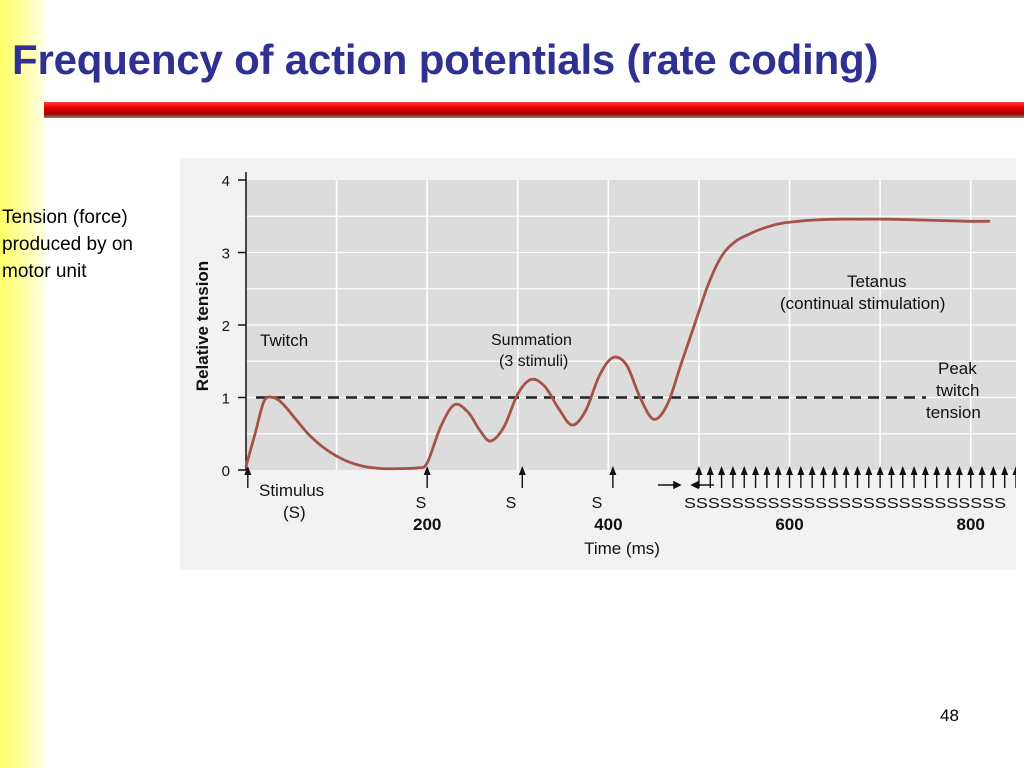  I want to click on peak-annotation-line-1: Peak, so click(957, 368).